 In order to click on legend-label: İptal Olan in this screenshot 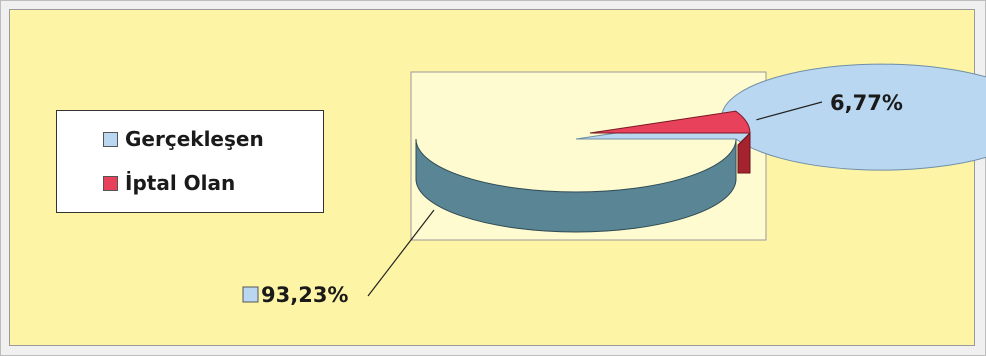, I will do `click(180, 183)`.